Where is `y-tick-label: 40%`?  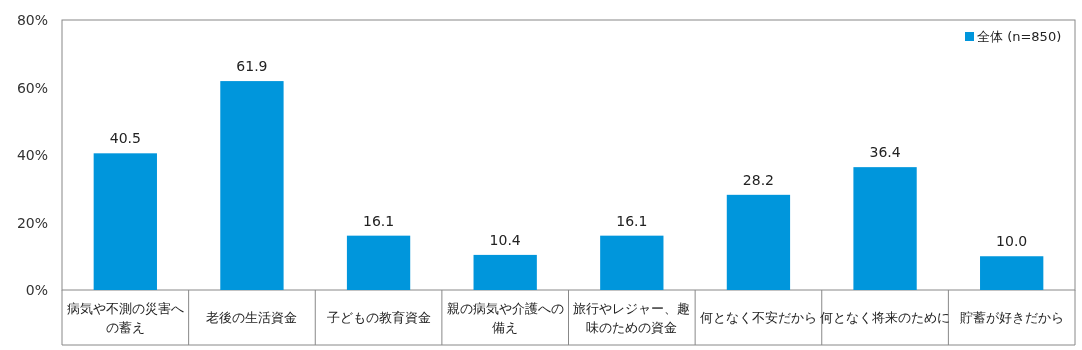
y-tick-label: 40% is located at coordinates (32, 155).